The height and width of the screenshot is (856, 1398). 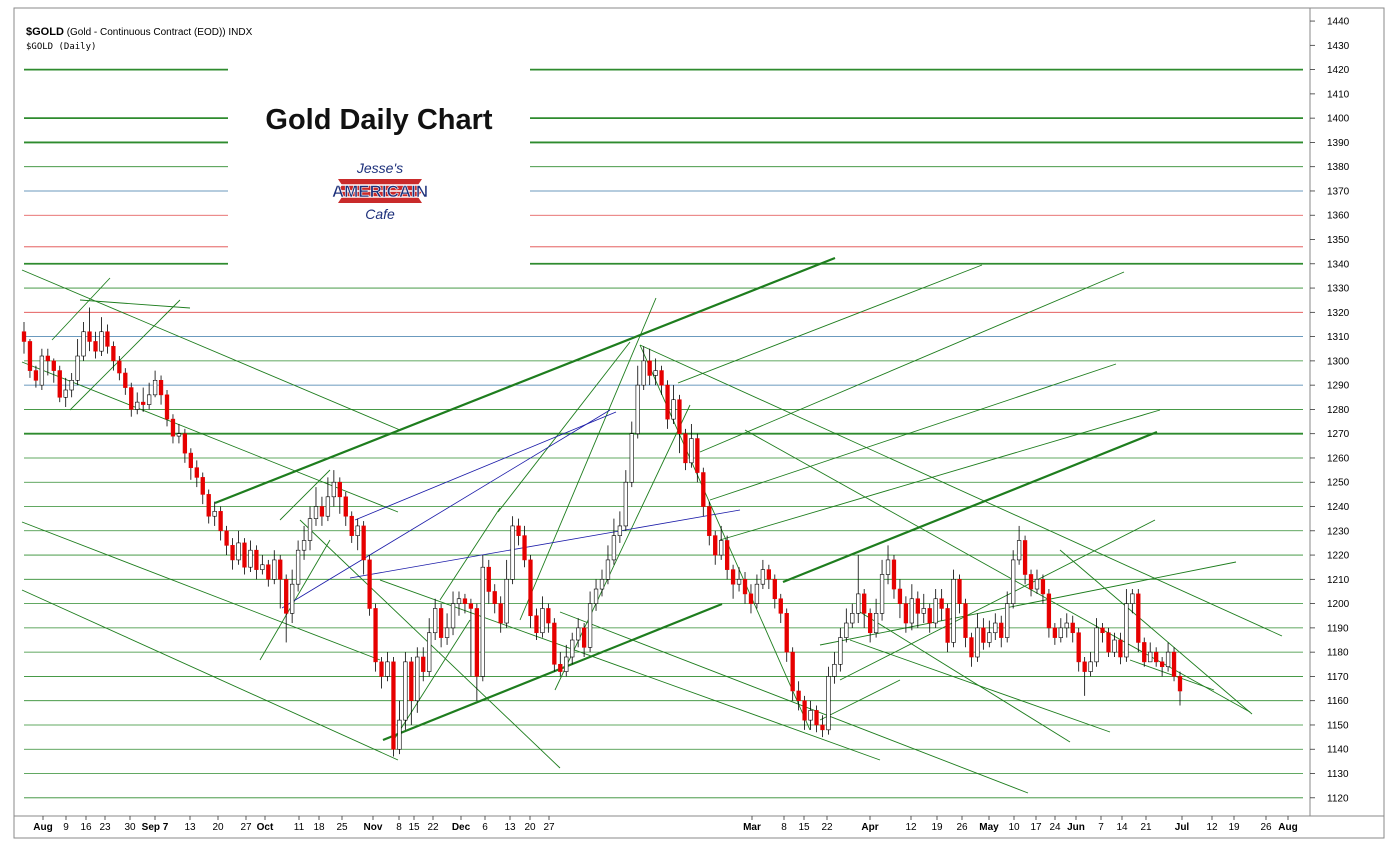 What do you see at coordinates (549, 827) in the screenshot?
I see `x-tick-label: 27` at bounding box center [549, 827].